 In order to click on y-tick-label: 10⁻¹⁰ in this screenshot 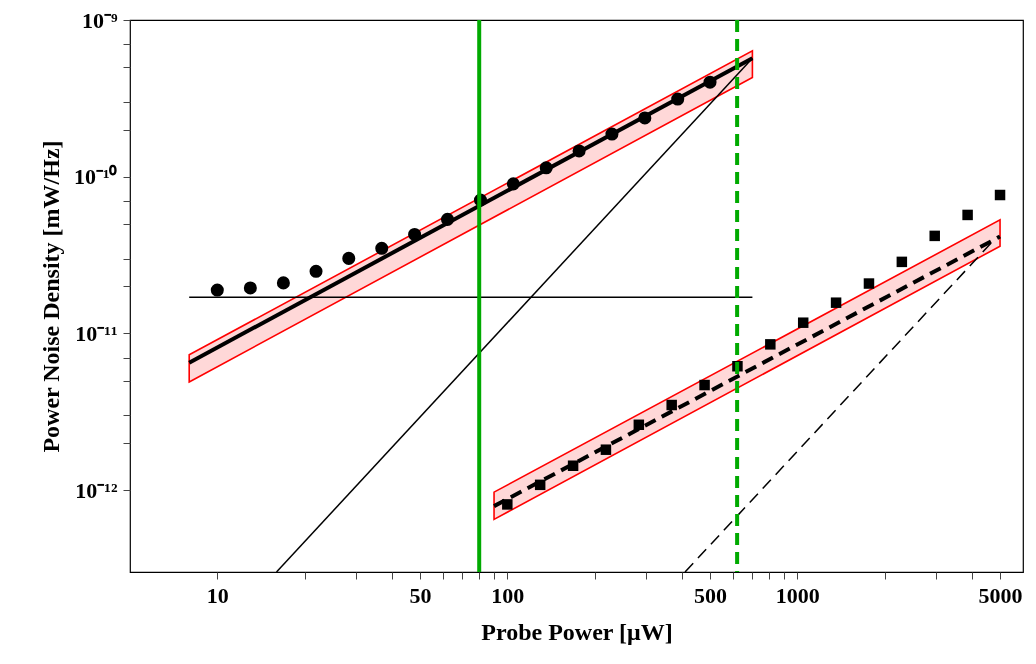, I will do `click(95, 177)`.